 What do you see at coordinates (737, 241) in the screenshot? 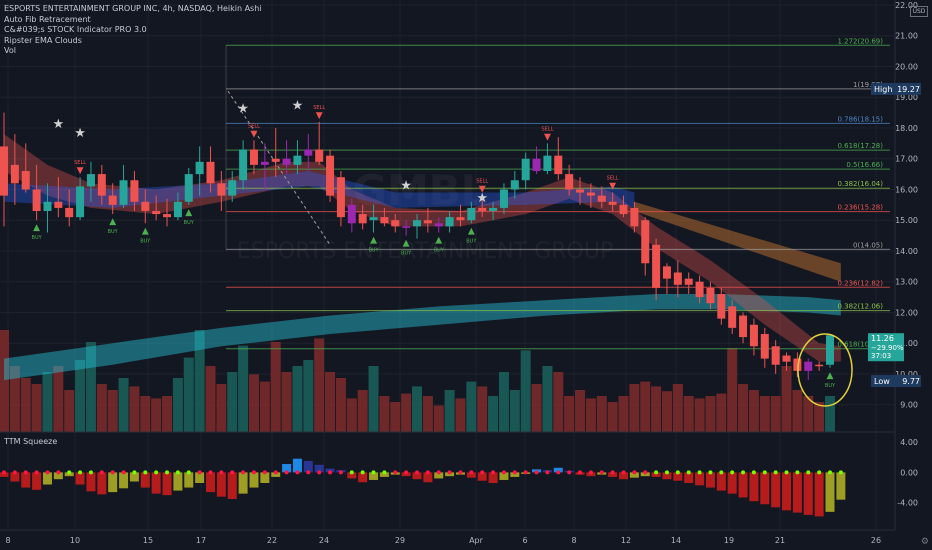
I see `projection-cloud` at bounding box center [737, 241].